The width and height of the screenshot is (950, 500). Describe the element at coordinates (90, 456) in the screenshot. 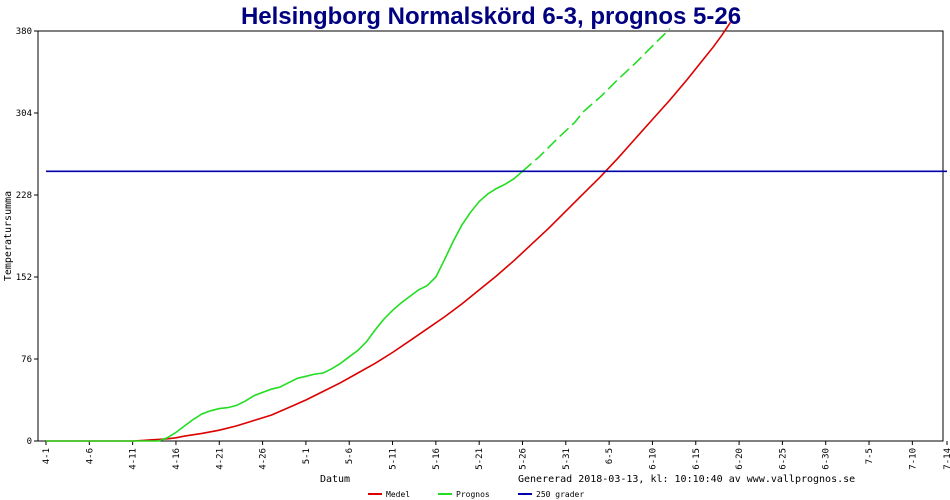

I see `x-tick-label: 4-6` at that location.